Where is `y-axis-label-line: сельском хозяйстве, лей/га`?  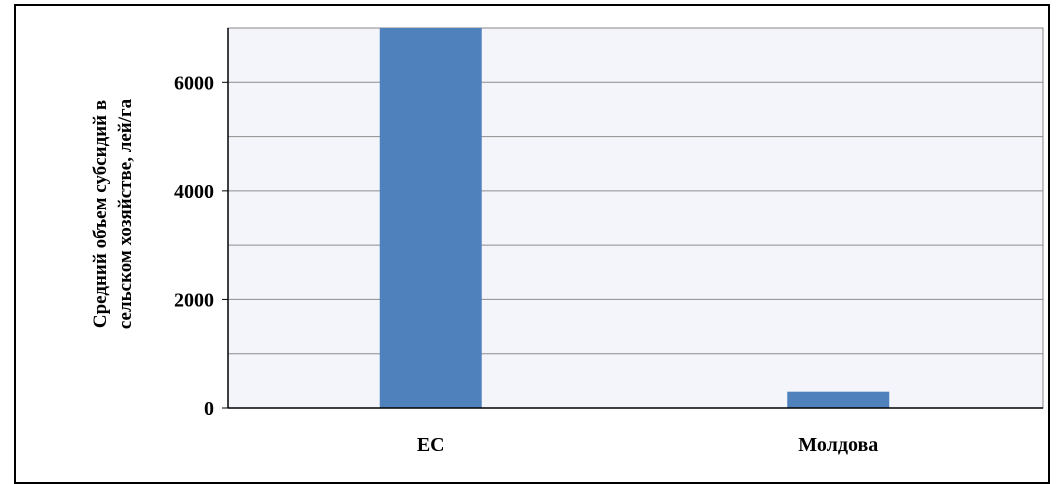 y-axis-label-line: сельском хозяйстве, лей/га is located at coordinates (125, 213).